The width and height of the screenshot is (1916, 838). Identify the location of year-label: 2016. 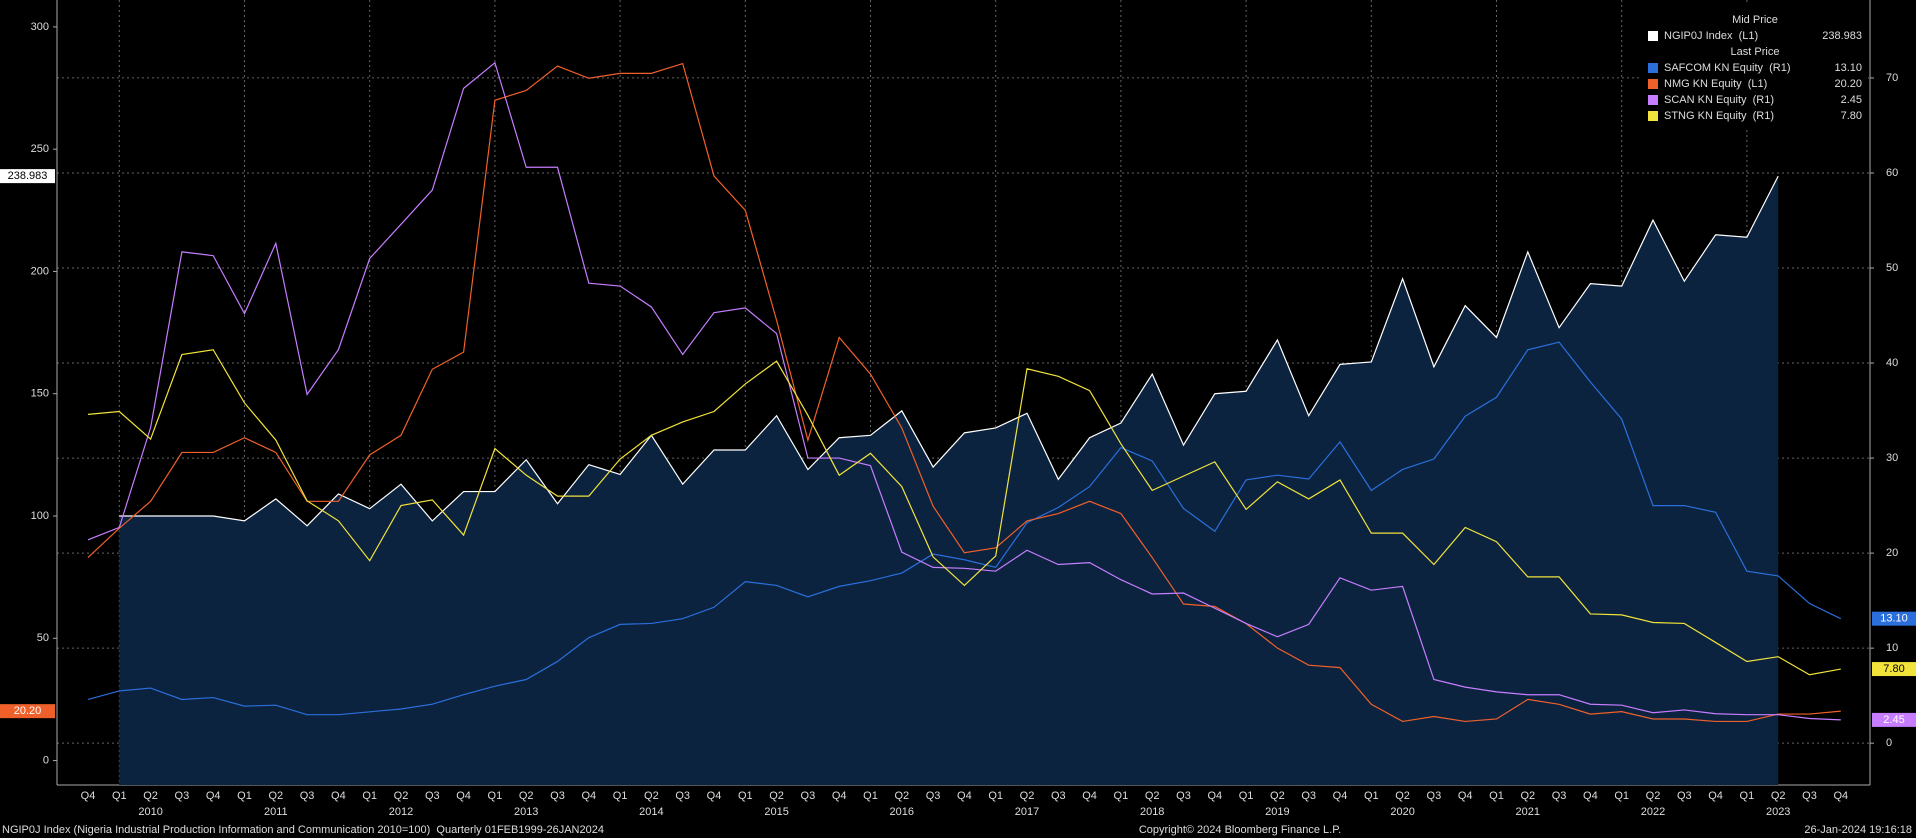
(902, 812).